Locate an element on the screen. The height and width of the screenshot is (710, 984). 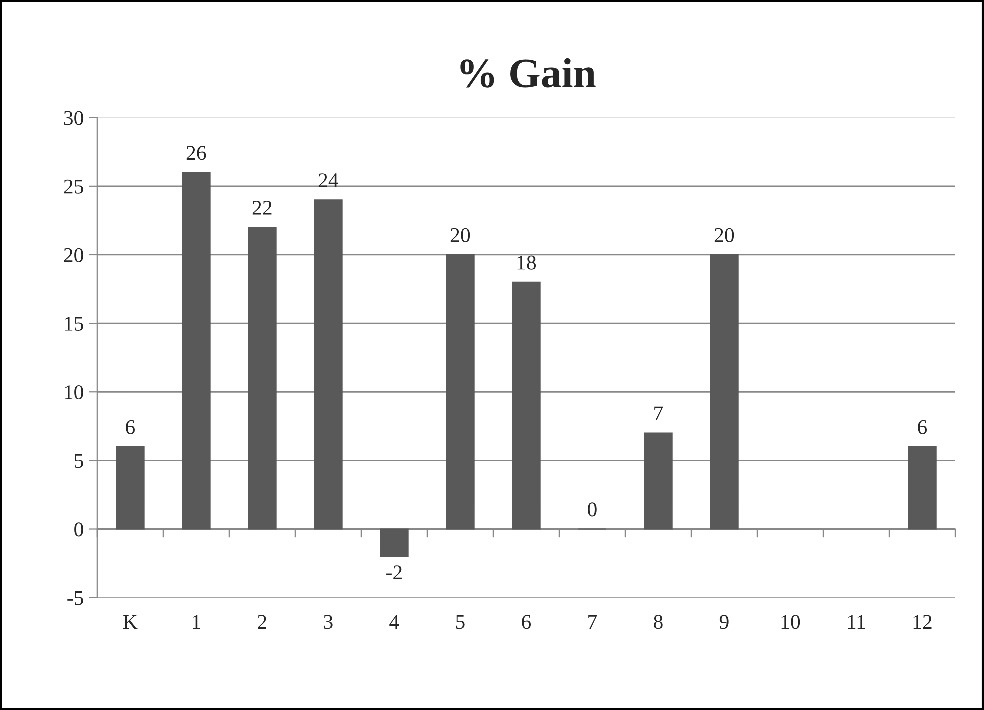
x-tick-label: 11 is located at coordinates (857, 622).